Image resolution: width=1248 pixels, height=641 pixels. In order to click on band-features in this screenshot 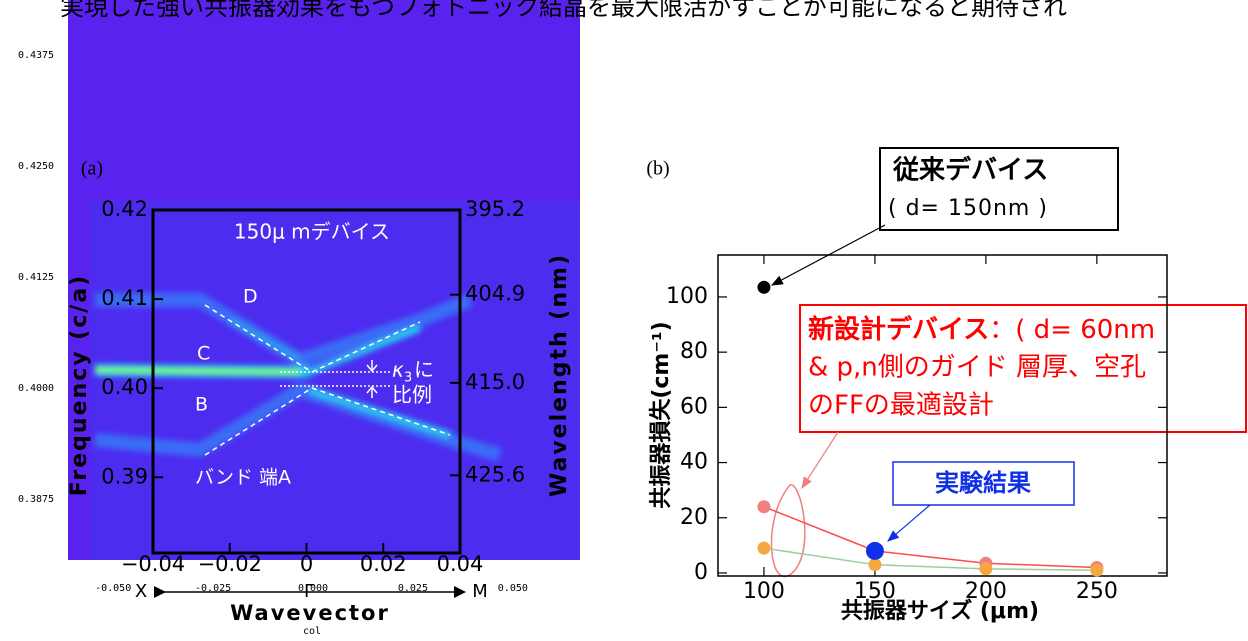, I will do `click(298, 377)`.